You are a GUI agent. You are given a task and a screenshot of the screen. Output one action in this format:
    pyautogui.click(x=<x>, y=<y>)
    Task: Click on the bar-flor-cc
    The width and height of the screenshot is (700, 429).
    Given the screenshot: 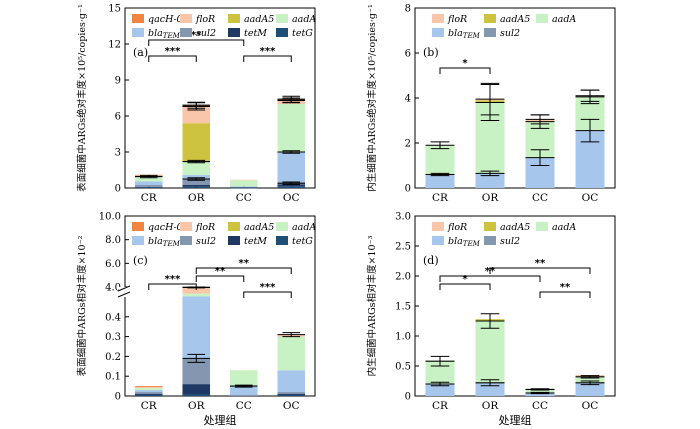 What is the action you would take?
    pyautogui.click(x=243, y=180)
    